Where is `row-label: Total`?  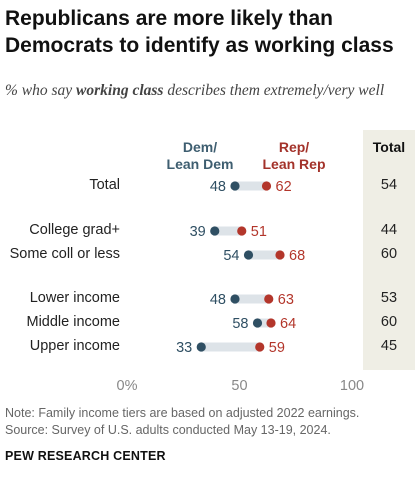
row-label: Total is located at coordinates (104, 185).